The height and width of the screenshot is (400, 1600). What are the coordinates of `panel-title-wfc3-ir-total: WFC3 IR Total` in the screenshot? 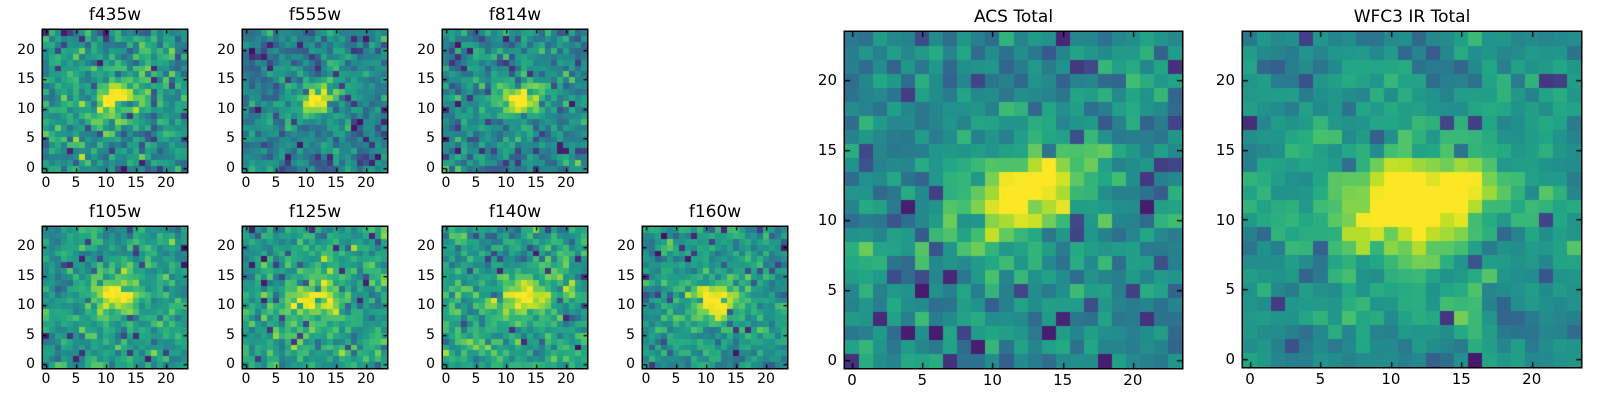 It's located at (1412, 17).